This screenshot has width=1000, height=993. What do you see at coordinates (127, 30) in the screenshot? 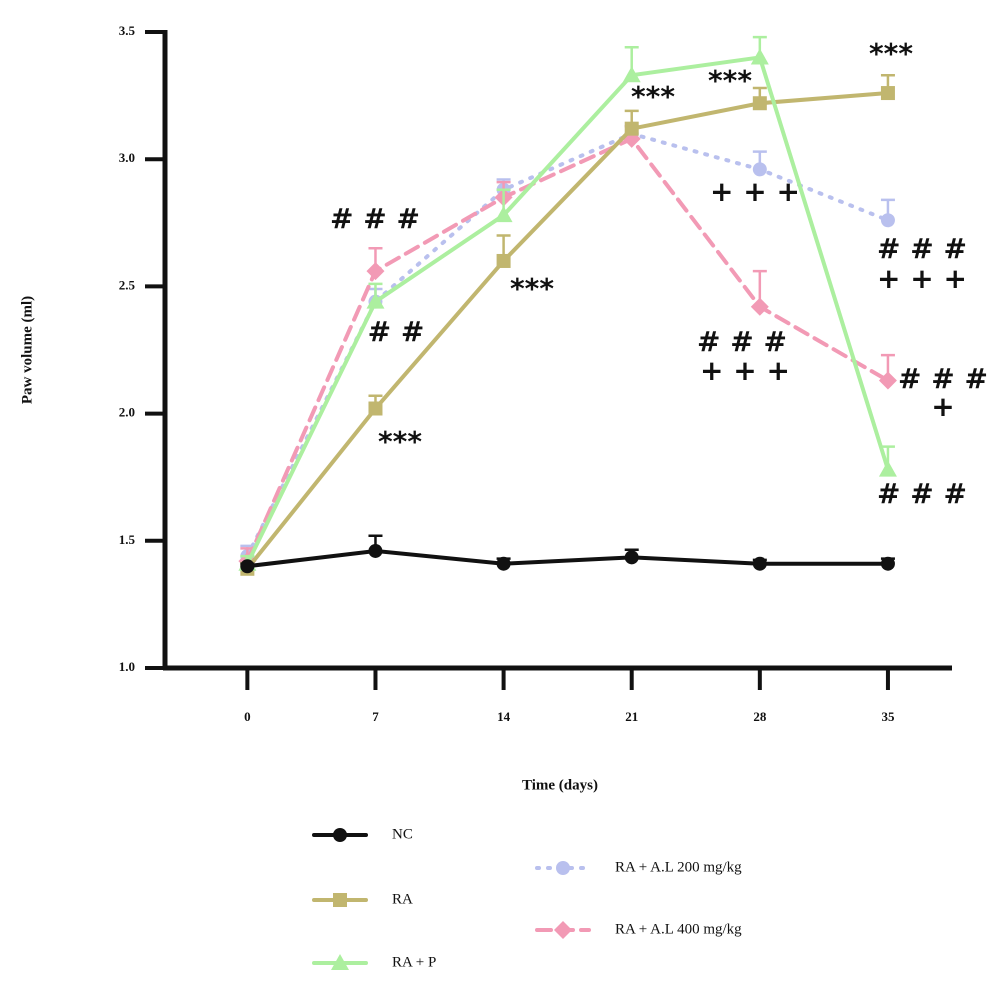
I see `y-tick-label: 3.5` at bounding box center [127, 30].